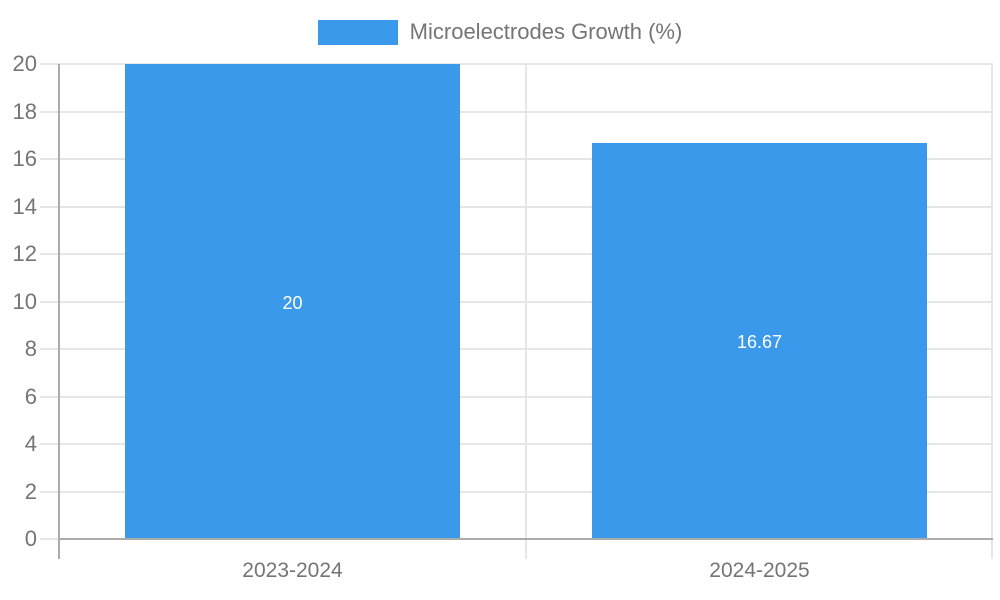 The height and width of the screenshot is (600, 1000). I want to click on legend-label: Microelectrodes Growth (%), so click(546, 31).